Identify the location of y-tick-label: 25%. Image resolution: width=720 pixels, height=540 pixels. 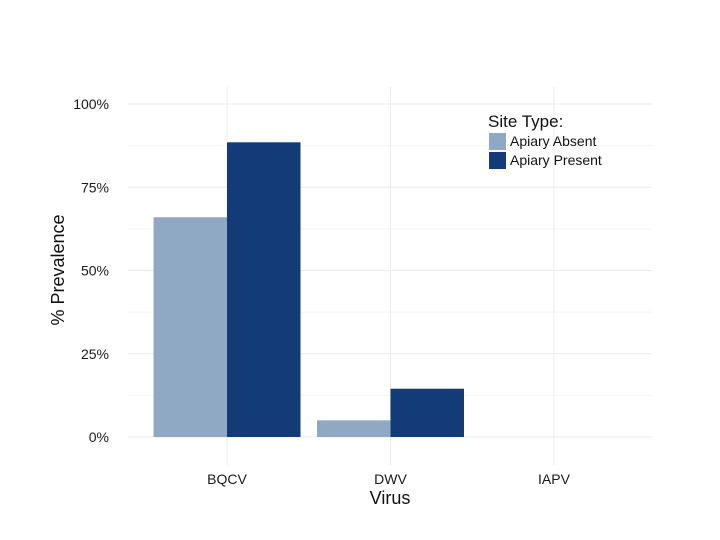
(95, 354).